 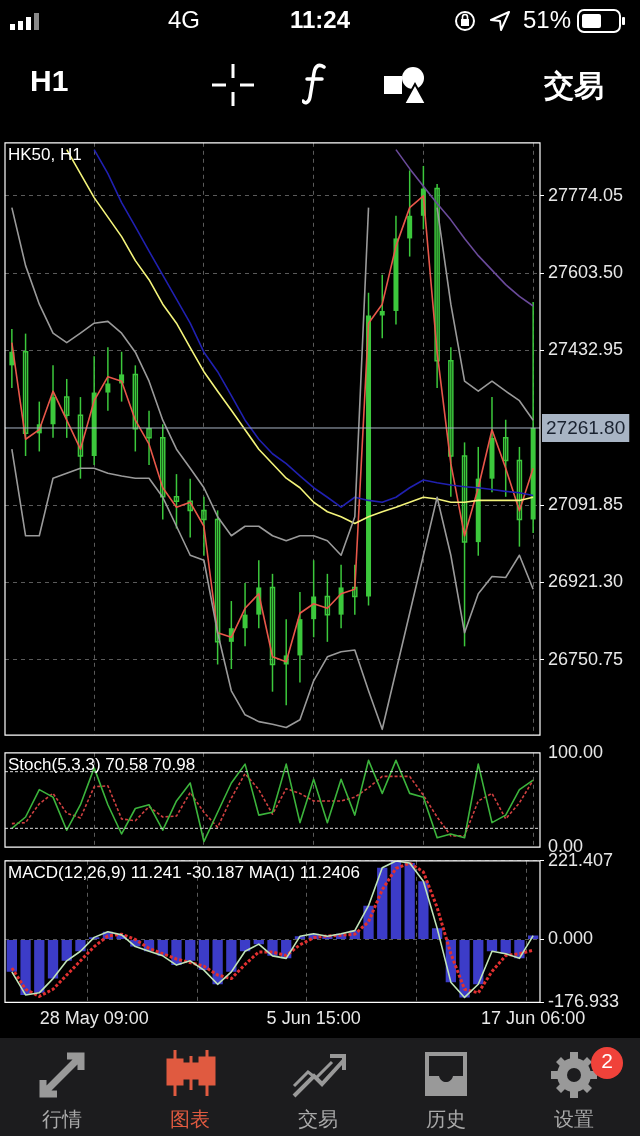 What do you see at coordinates (184, 872) in the screenshot?
I see `chart-title: MACD(12,26,9) 11.241 -30.187 MA(1) 11.2406` at bounding box center [184, 872].